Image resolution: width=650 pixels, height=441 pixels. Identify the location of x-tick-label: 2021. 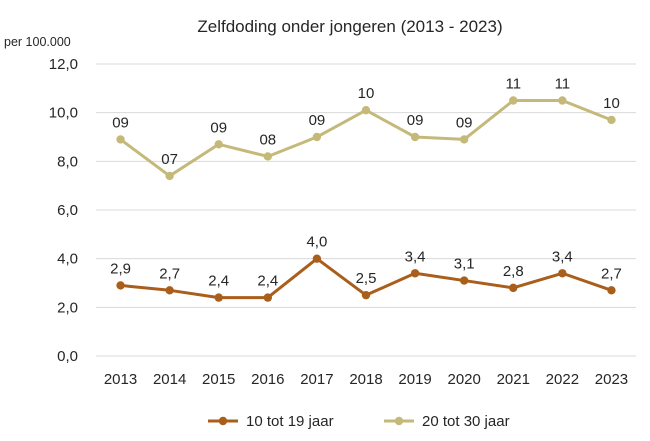
(513, 379).